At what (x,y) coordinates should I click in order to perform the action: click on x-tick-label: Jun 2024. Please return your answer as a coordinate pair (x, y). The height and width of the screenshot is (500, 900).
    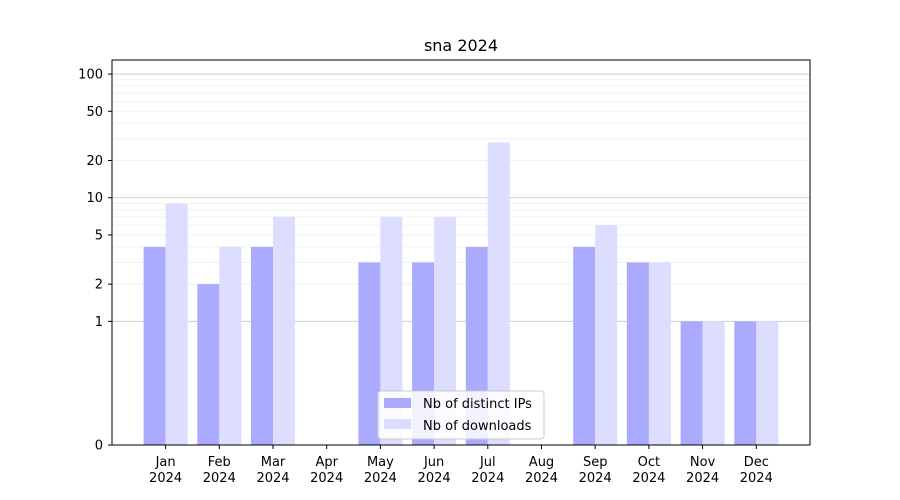
    Looking at the image, I should click on (434, 470).